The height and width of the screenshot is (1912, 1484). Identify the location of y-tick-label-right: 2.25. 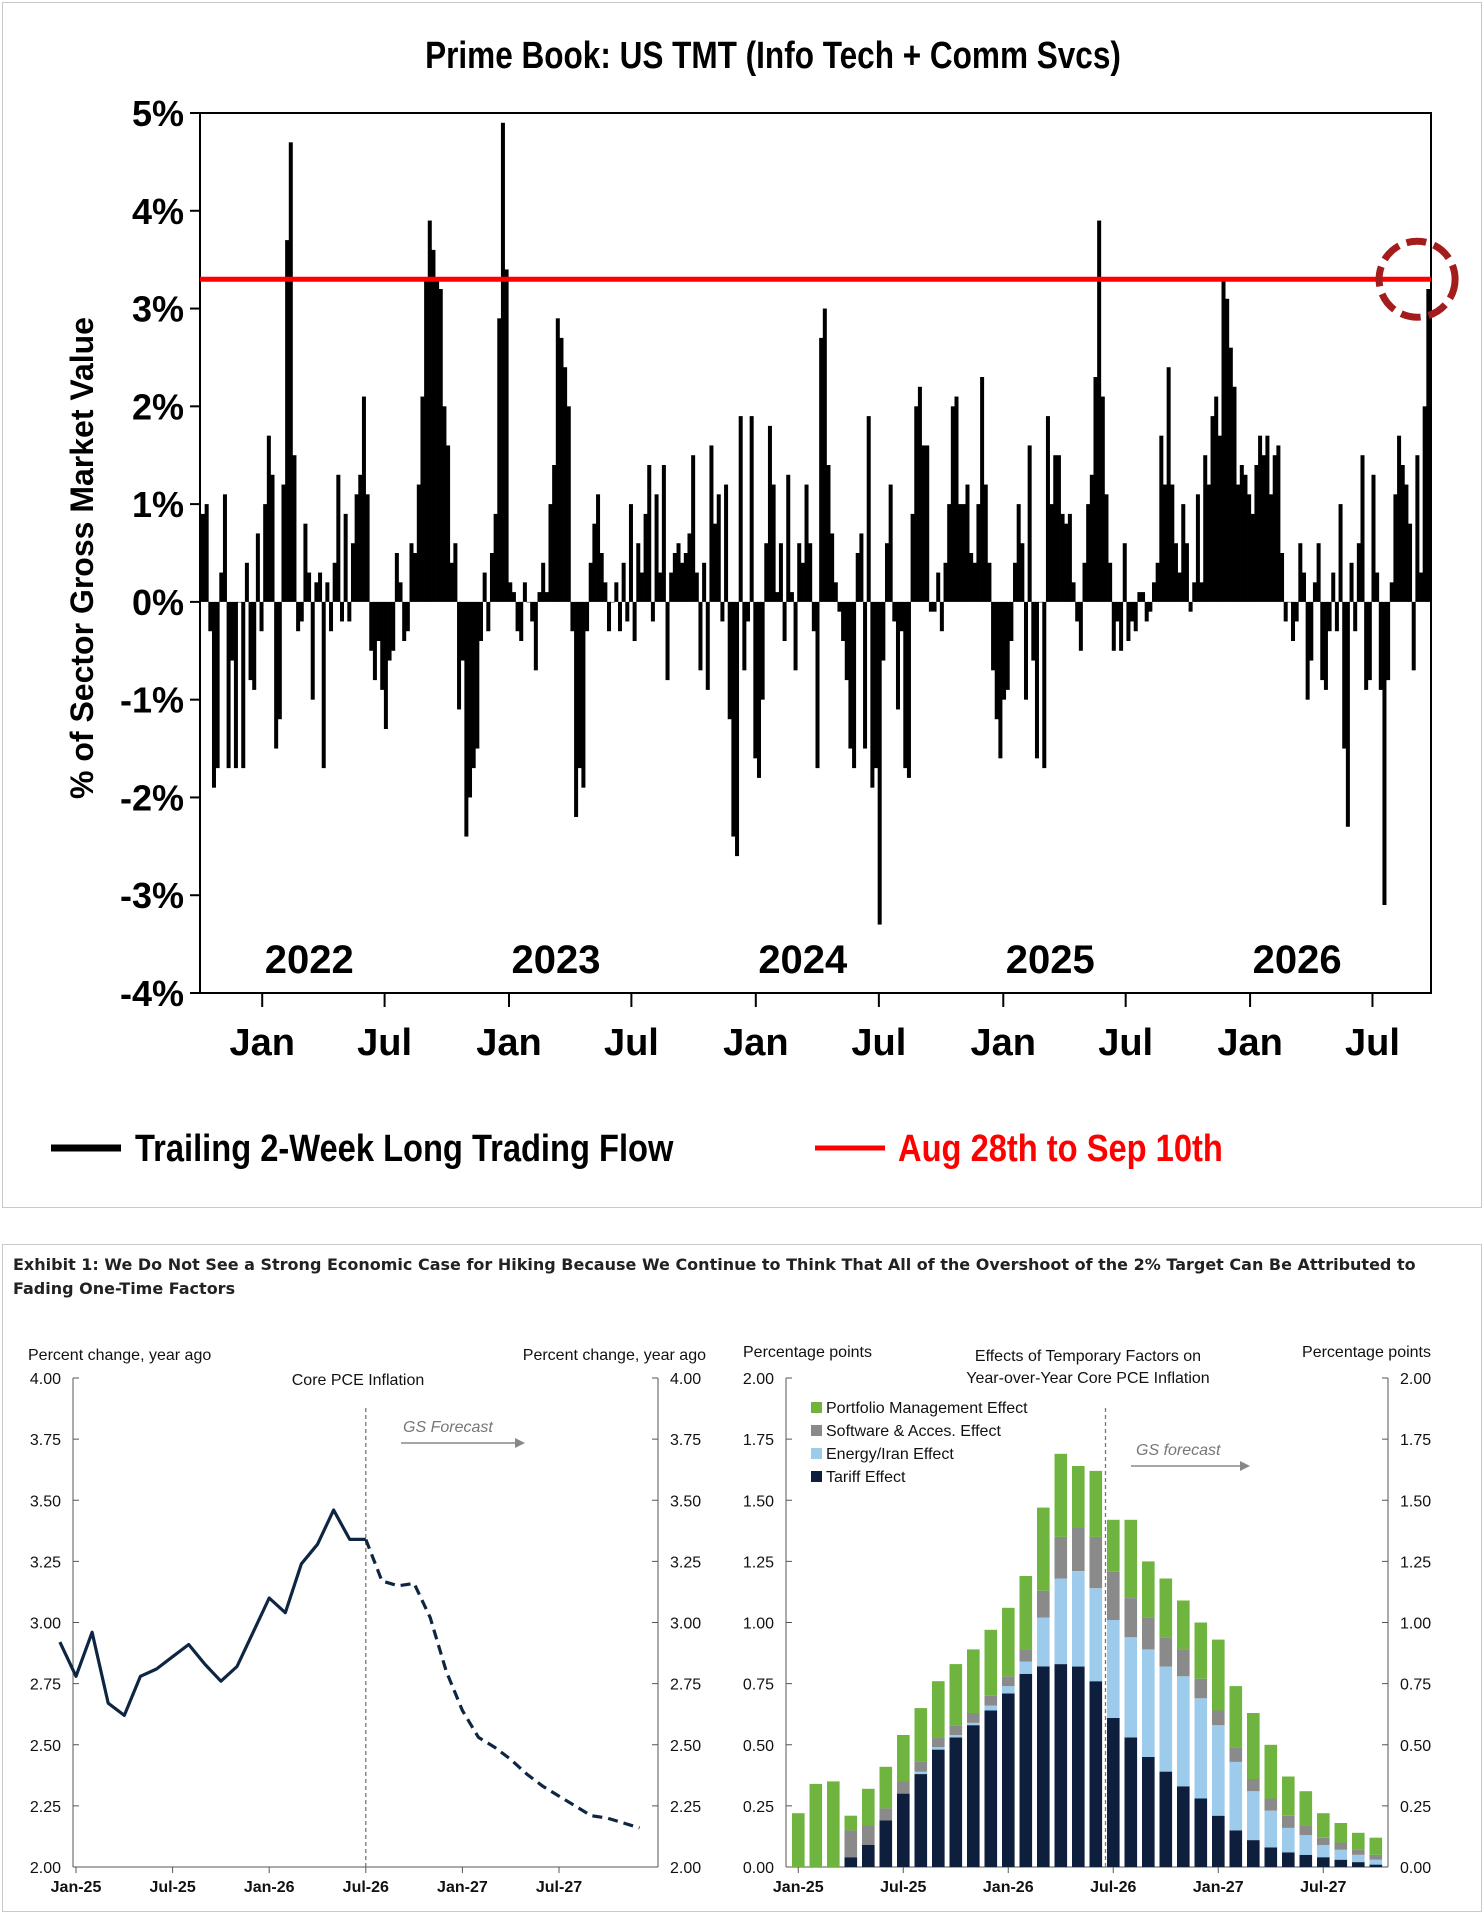
(685, 1807).